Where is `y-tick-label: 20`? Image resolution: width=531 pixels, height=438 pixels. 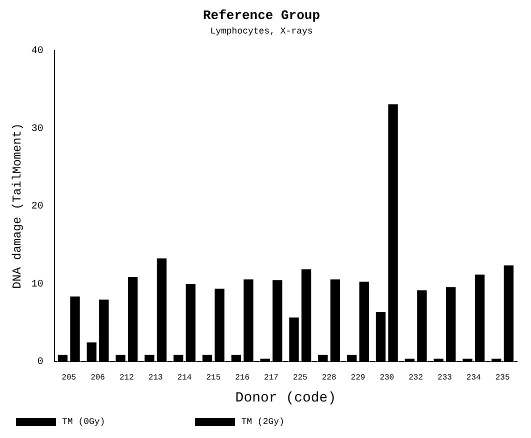 y-tick-label: 20 is located at coordinates (37, 207).